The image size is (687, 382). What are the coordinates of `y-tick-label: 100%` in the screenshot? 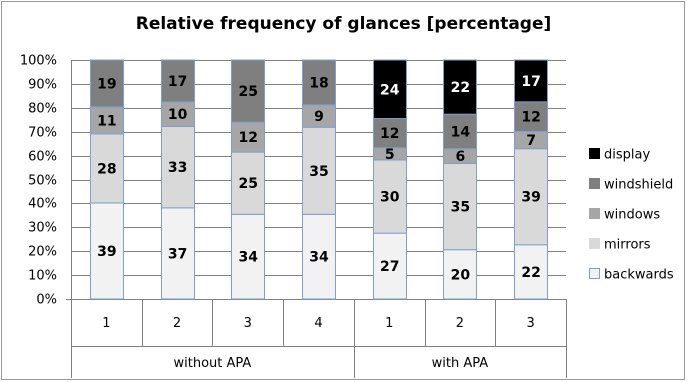 It's located at (38, 61).